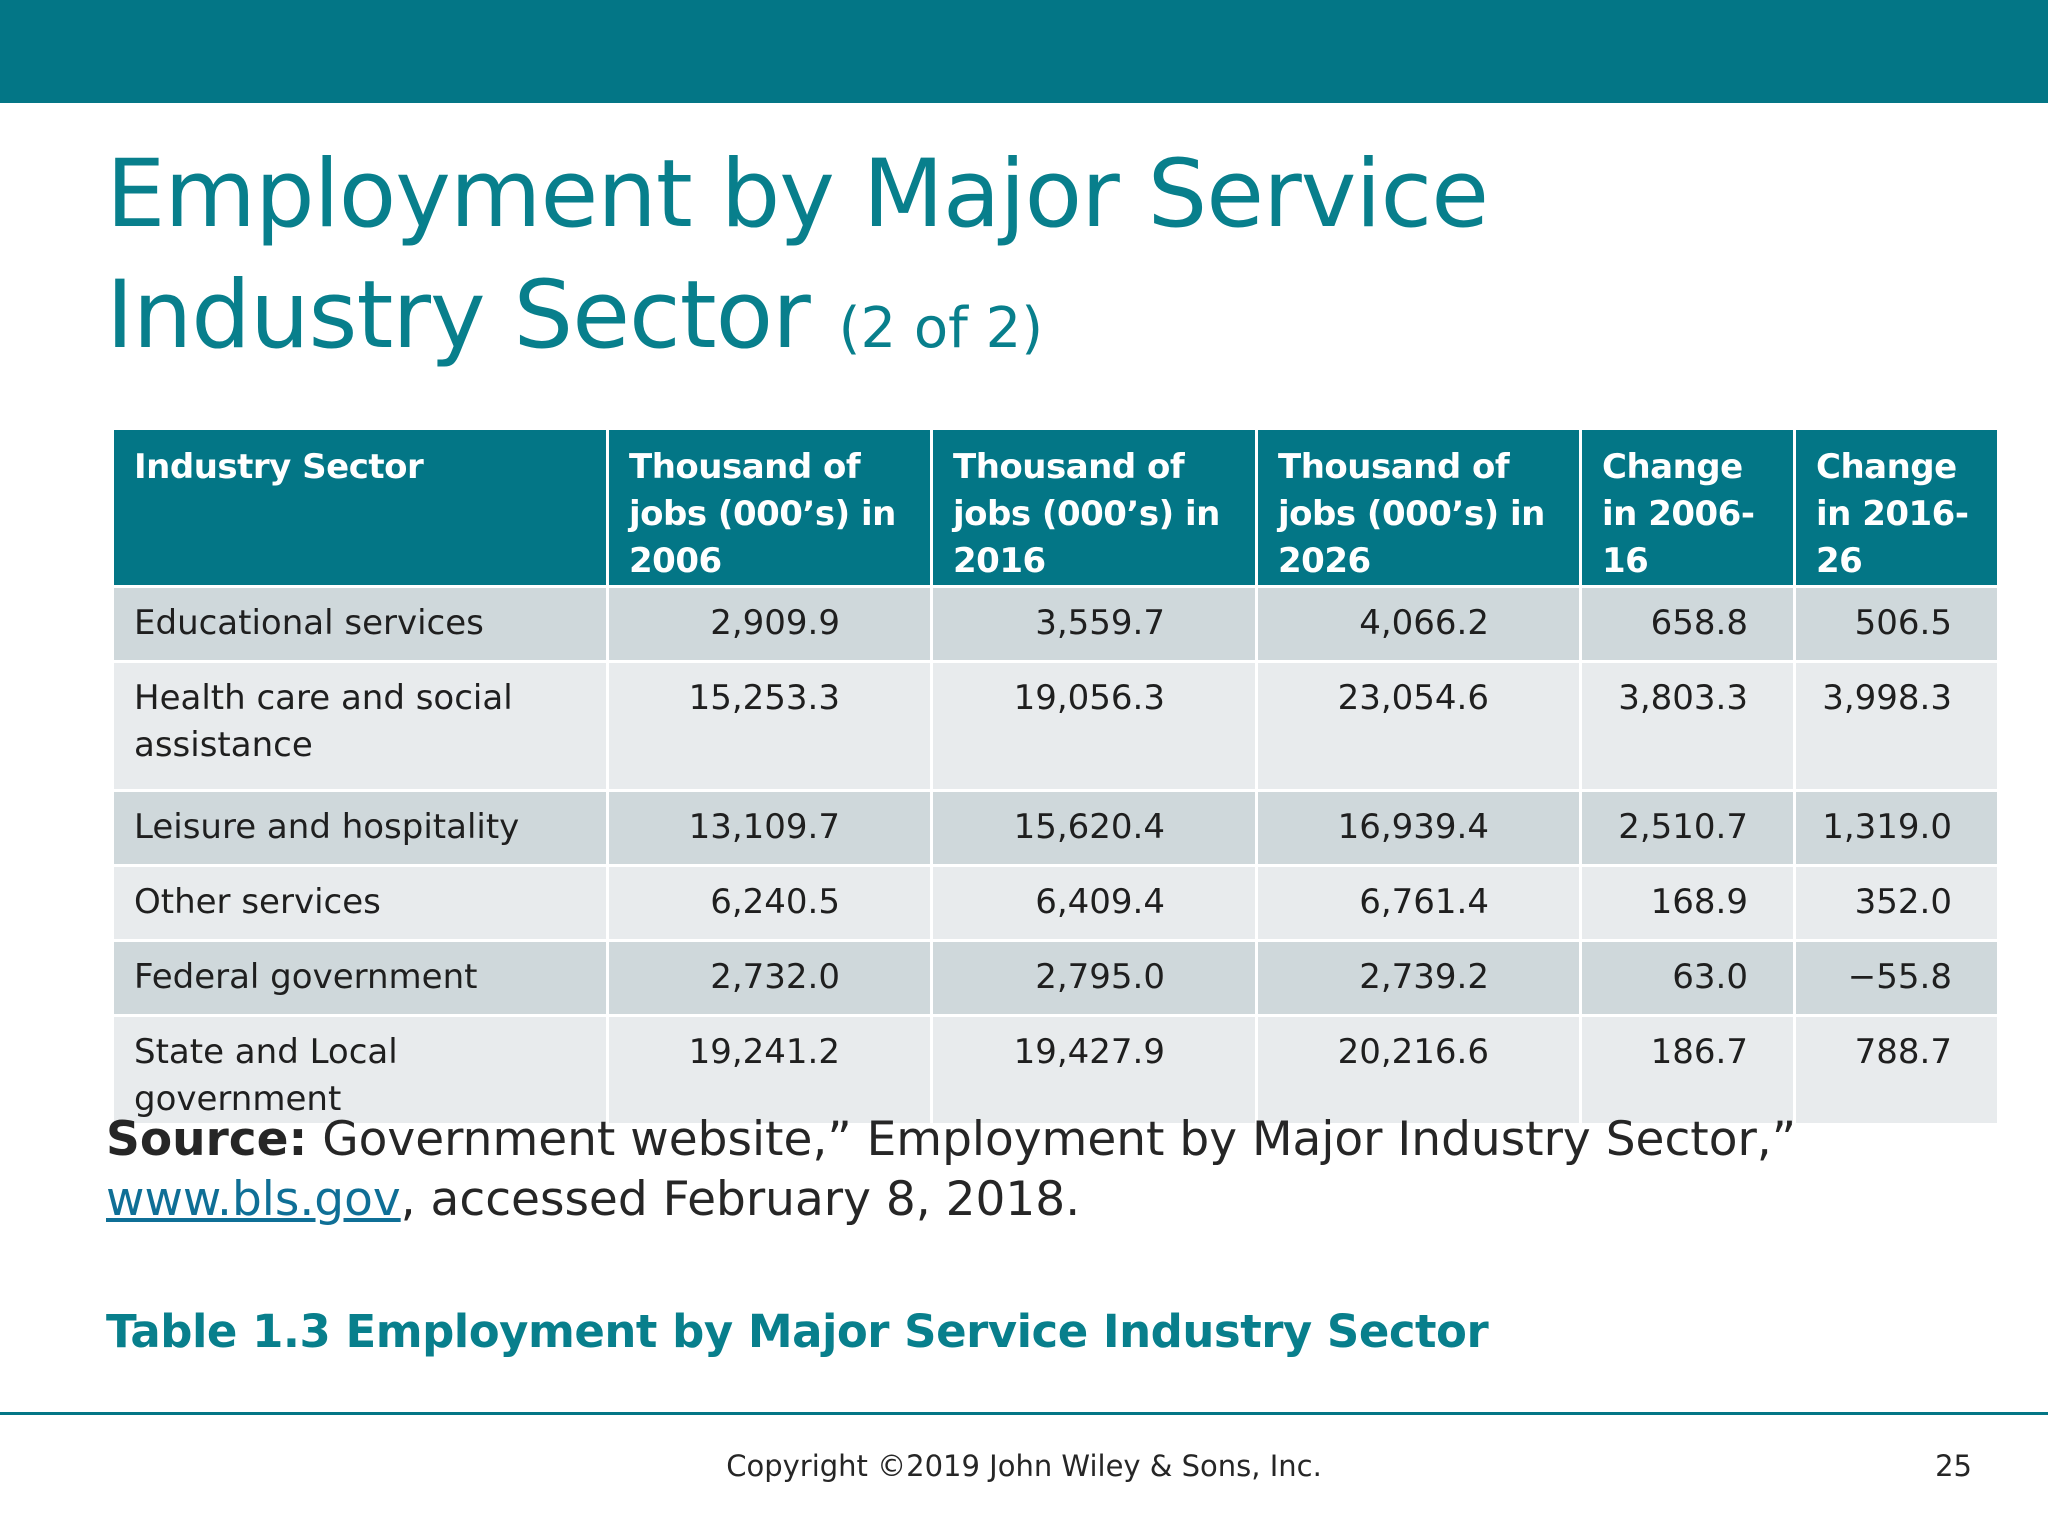 This screenshot has height=1536, width=2048. Describe the element at coordinates (1687, 507) in the screenshot. I see `header-change-2006-16: Change in 2006-16` at that location.